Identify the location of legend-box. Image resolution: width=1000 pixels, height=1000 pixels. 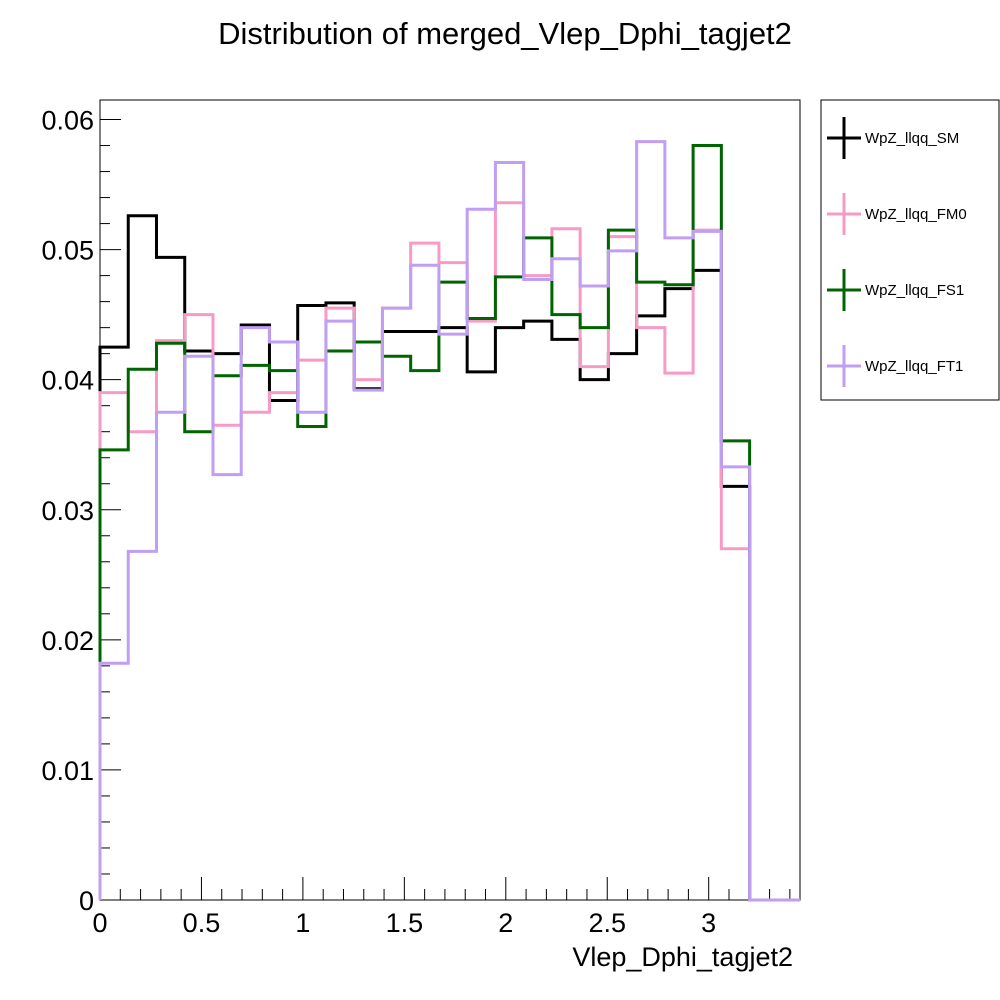
(910, 250).